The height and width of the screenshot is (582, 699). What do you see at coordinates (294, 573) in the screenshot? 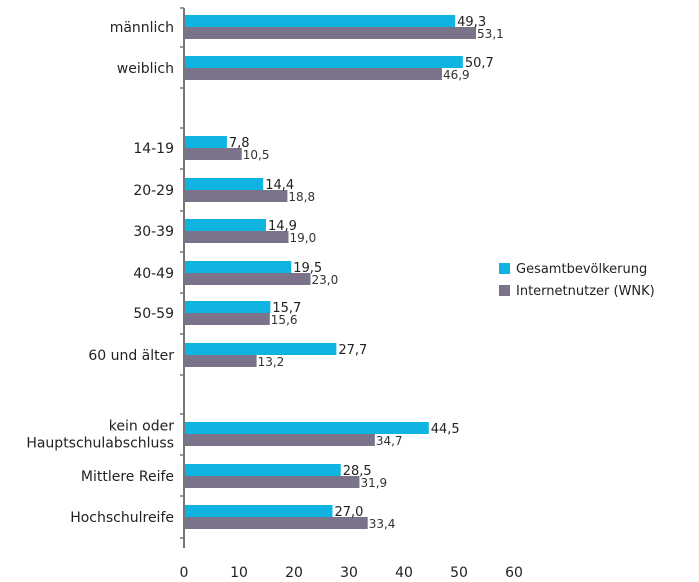
I see `x-tick-label: 20` at bounding box center [294, 573].